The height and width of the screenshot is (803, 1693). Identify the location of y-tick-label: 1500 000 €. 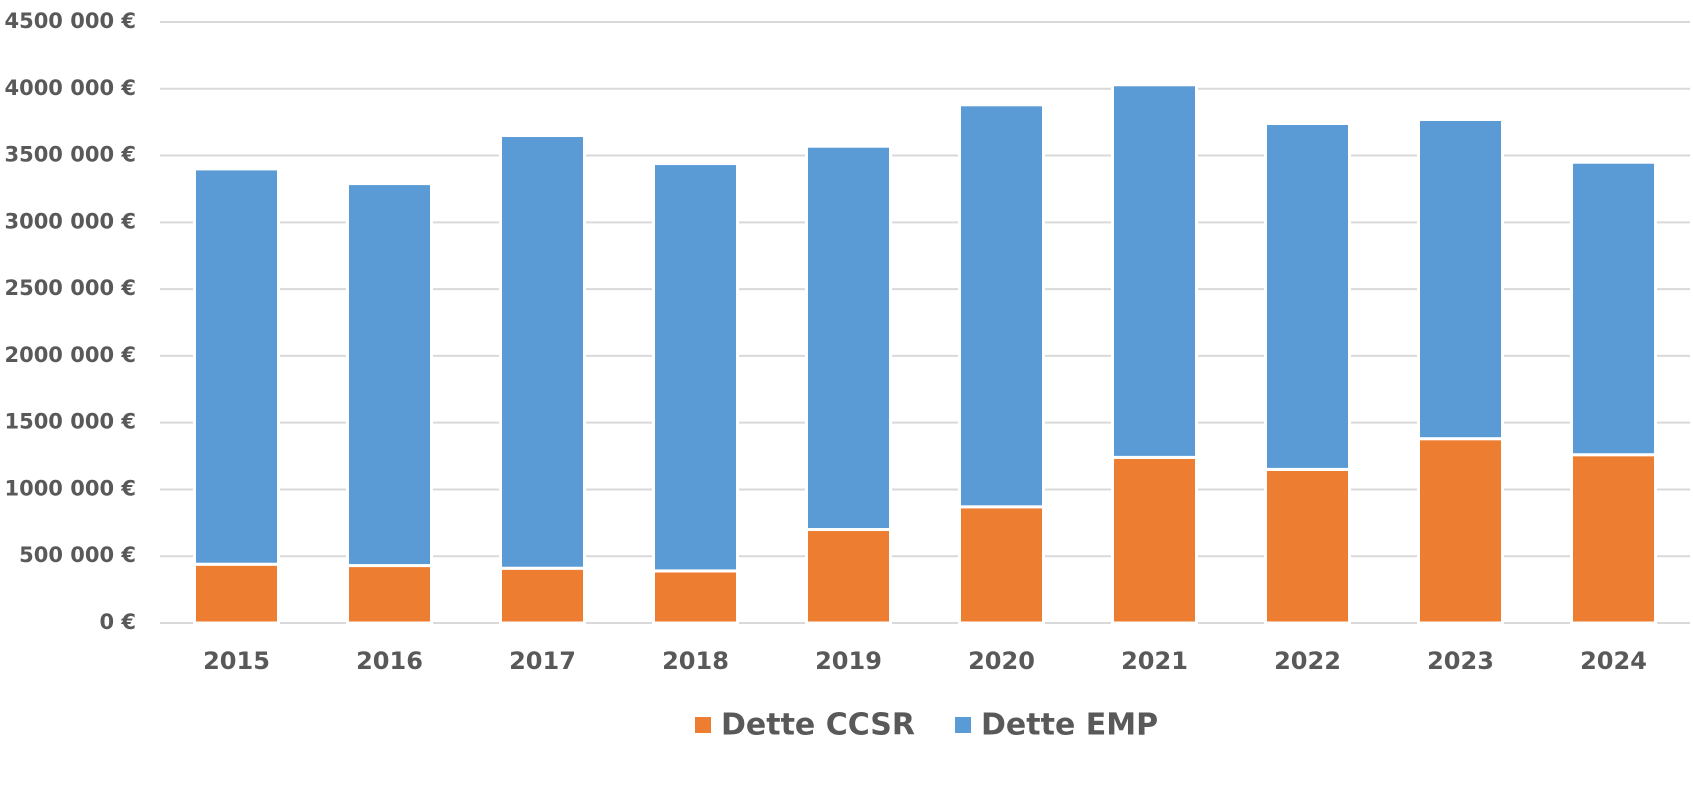
(70, 422).